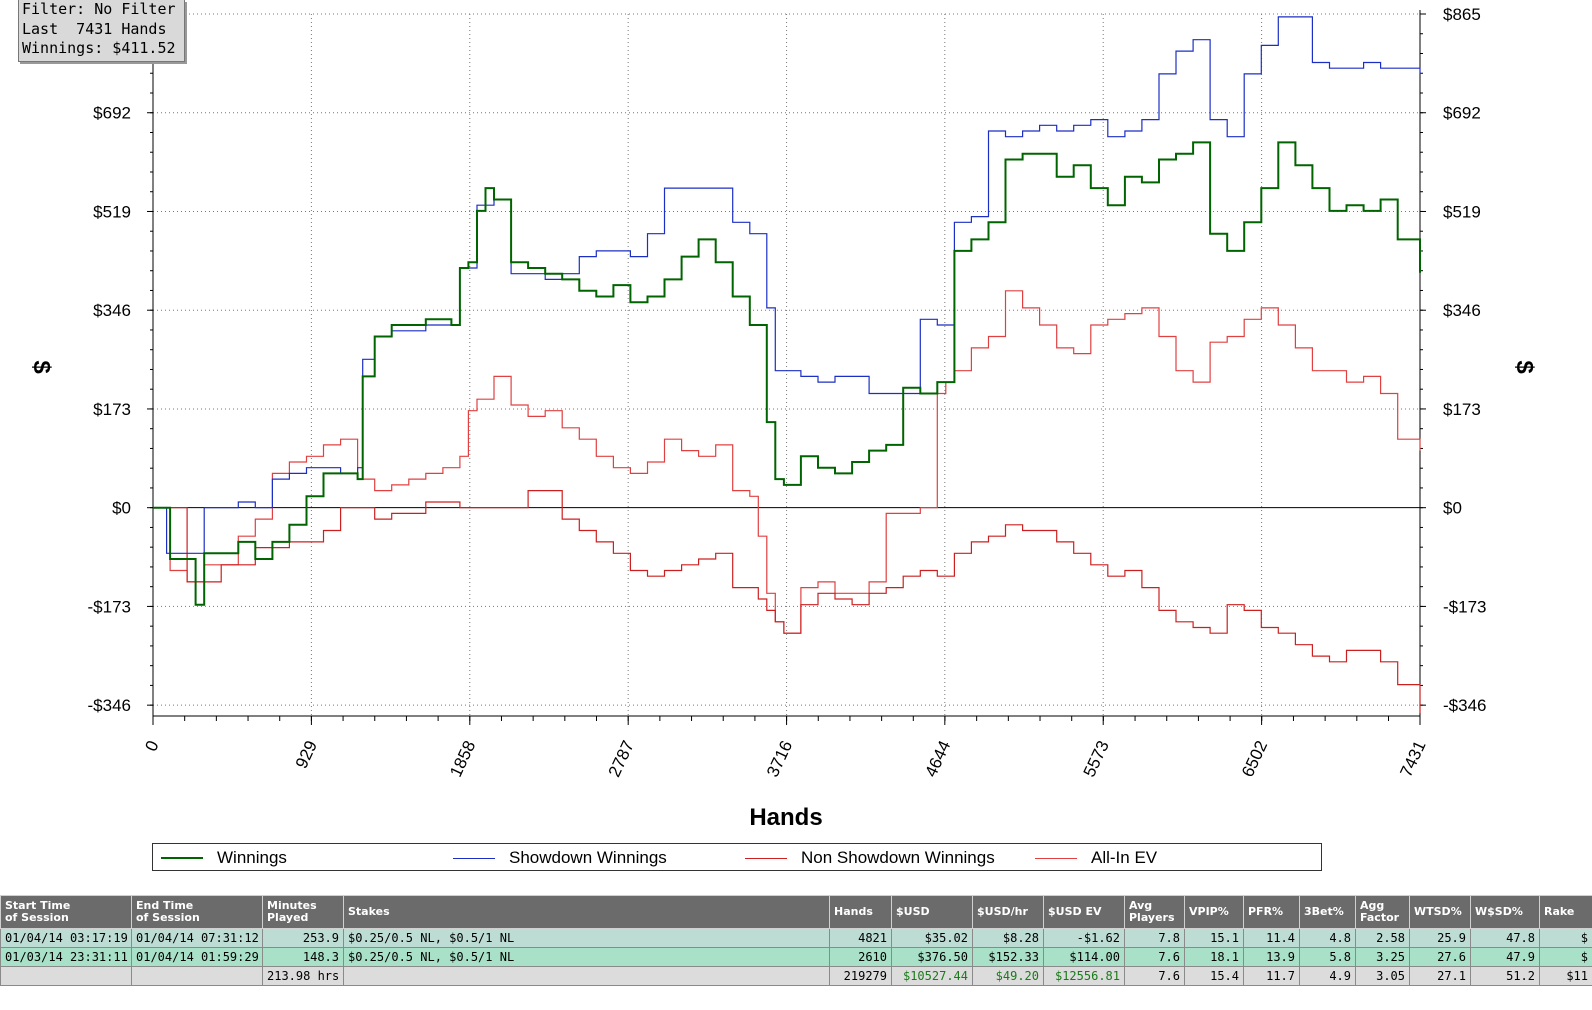 This screenshot has height=1010, width=1592. Describe the element at coordinates (860, 957) in the screenshot. I see `table-cell: 2610` at that location.